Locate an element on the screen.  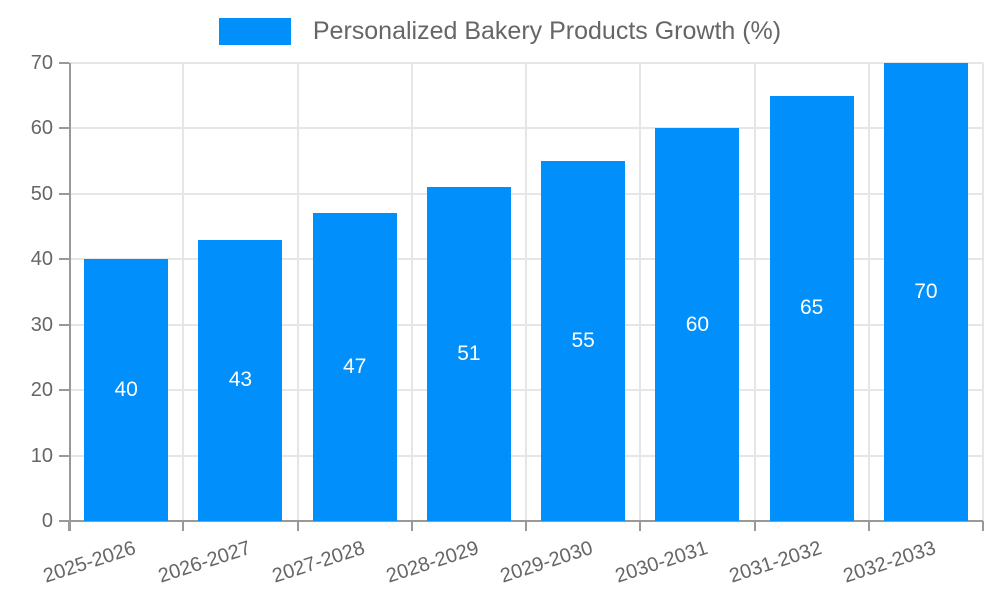
y-tick-label: 60 is located at coordinates (41, 128).